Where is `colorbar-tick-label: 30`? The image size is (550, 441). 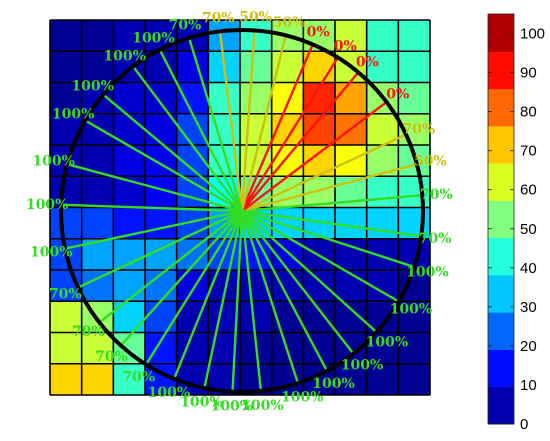 colorbar-tick-label: 30 is located at coordinates (528, 307).